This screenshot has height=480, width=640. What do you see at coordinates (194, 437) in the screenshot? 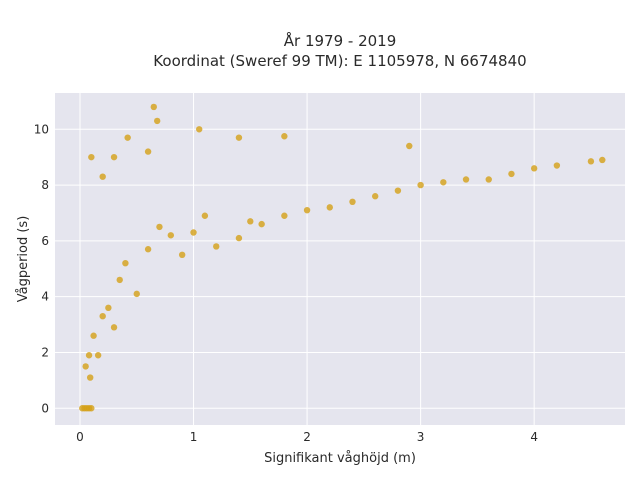
I see `x-tick-label: 1` at bounding box center [194, 437].